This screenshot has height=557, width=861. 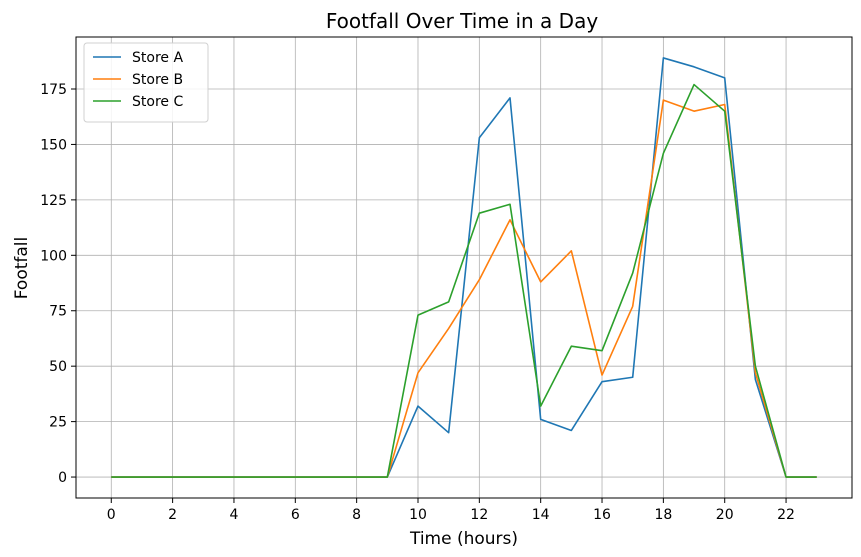 I want to click on y-tick-label: 50, so click(x=58, y=367).